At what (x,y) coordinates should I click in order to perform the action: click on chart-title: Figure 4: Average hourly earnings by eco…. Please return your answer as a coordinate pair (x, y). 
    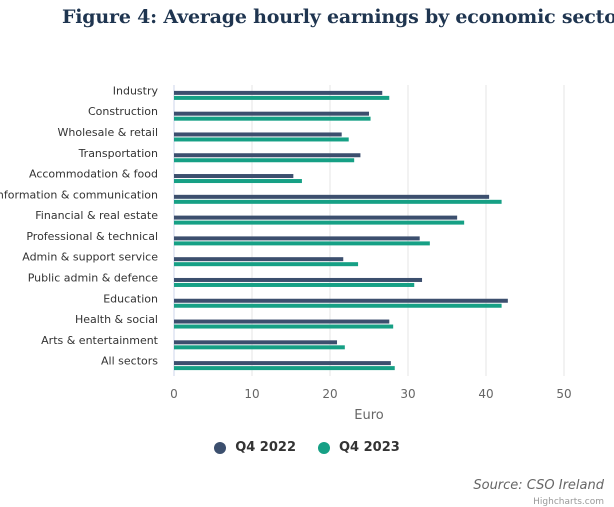
    Looking at the image, I should click on (338, 17).